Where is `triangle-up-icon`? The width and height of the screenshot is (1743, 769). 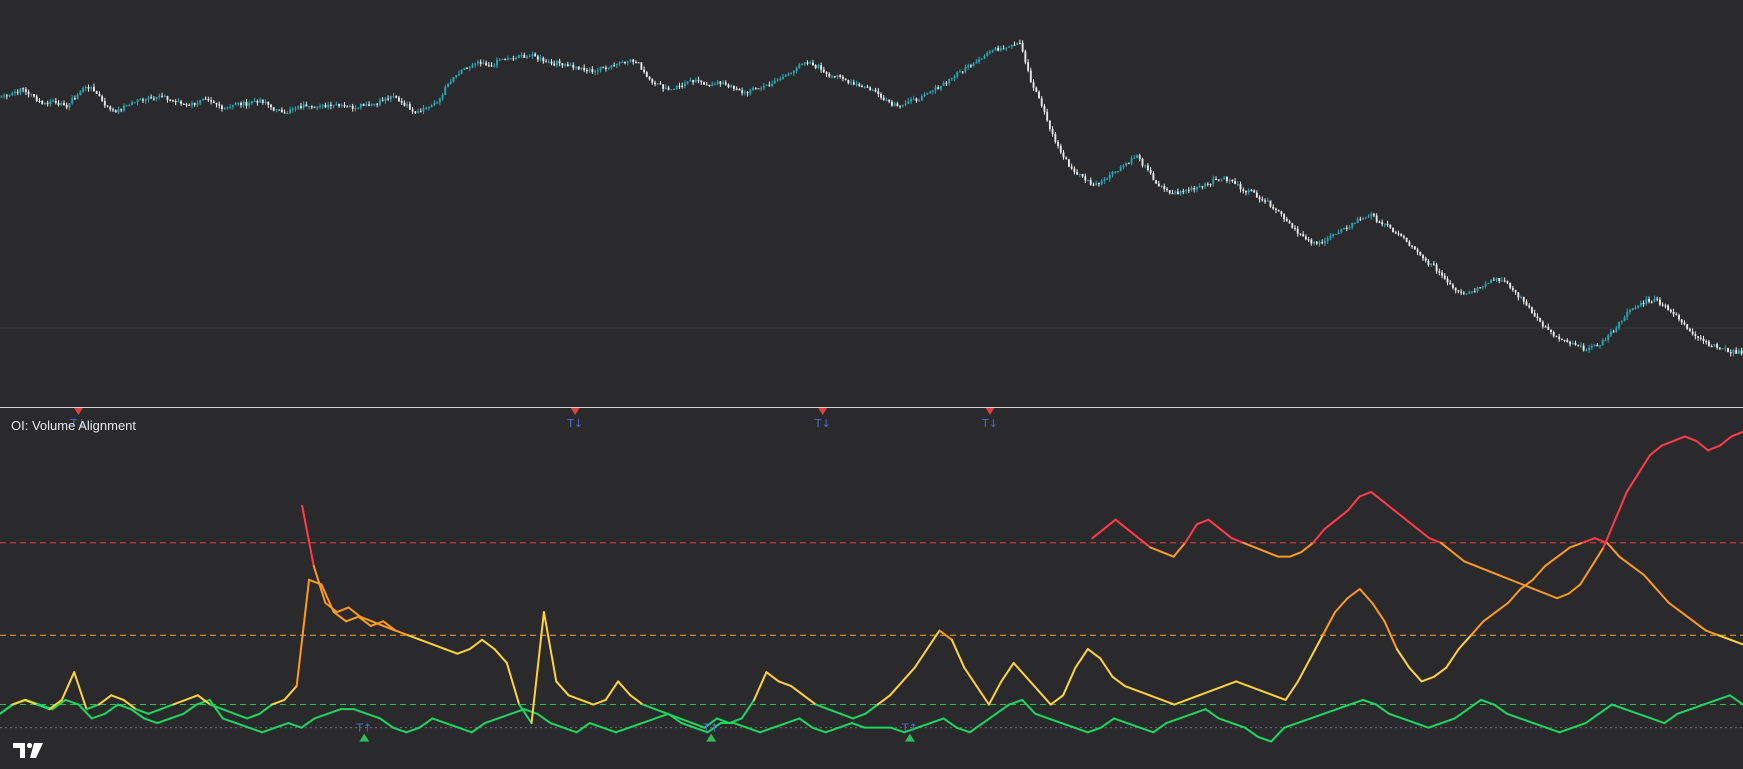 triangle-up-icon is located at coordinates (364, 737).